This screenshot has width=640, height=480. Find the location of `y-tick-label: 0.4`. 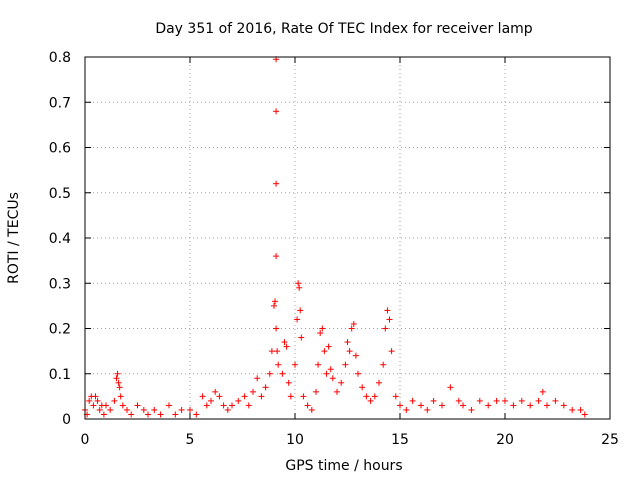

y-tick-label: 0.4 is located at coordinates (60, 239).